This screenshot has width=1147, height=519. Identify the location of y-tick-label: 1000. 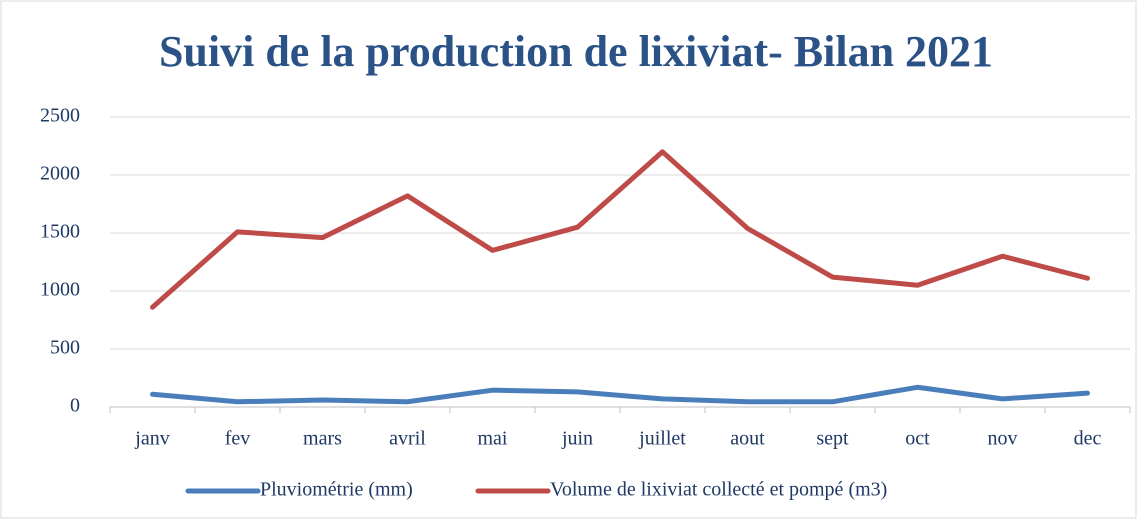
(60, 290).